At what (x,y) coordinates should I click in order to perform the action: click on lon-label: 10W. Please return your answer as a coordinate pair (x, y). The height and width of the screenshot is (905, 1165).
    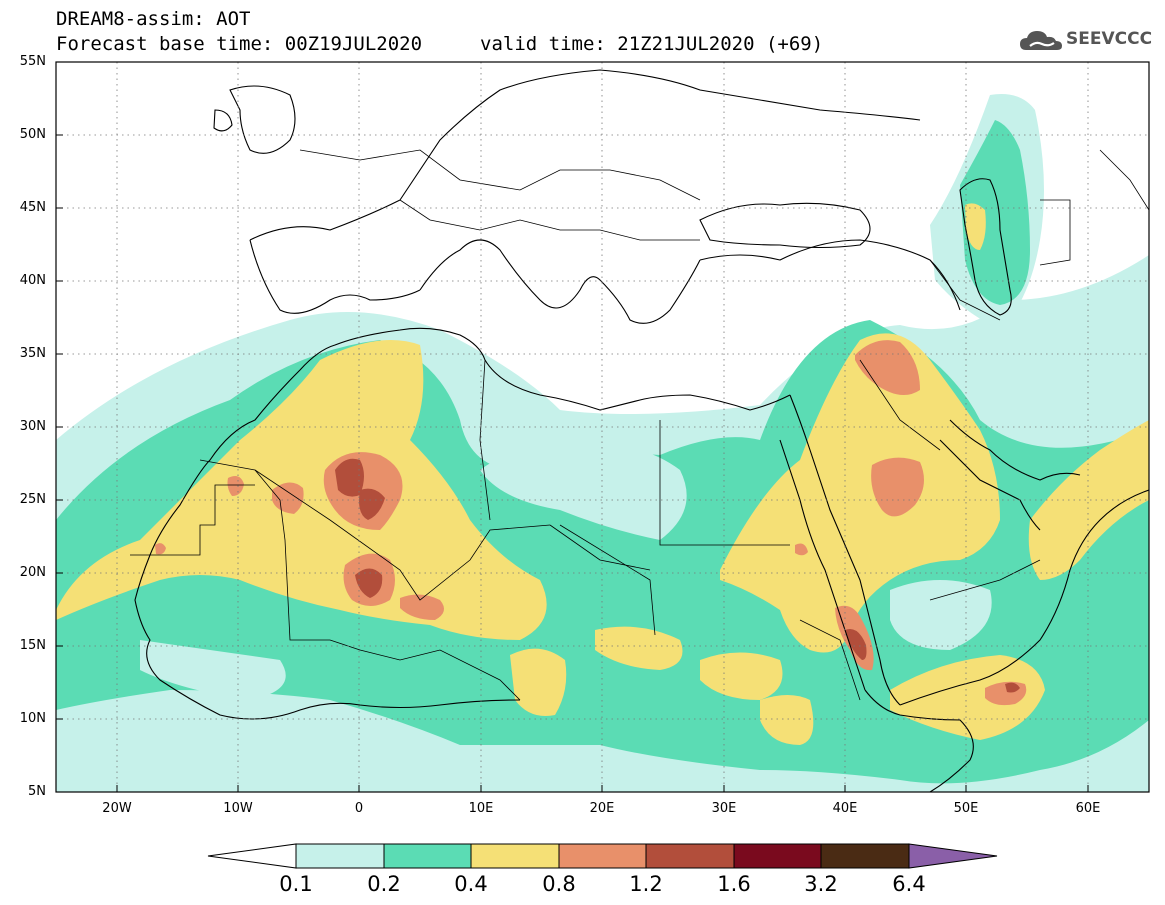
    Looking at the image, I should click on (238, 808).